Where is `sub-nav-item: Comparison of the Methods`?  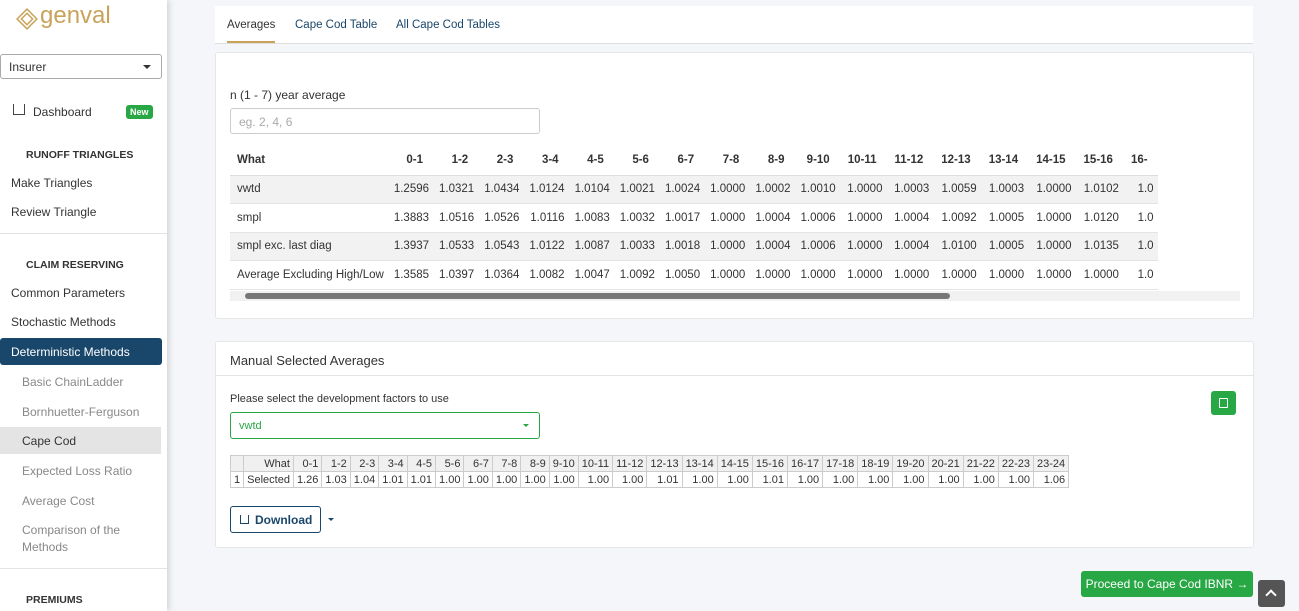 sub-nav-item: Comparison of the Methods is located at coordinates (71, 538).